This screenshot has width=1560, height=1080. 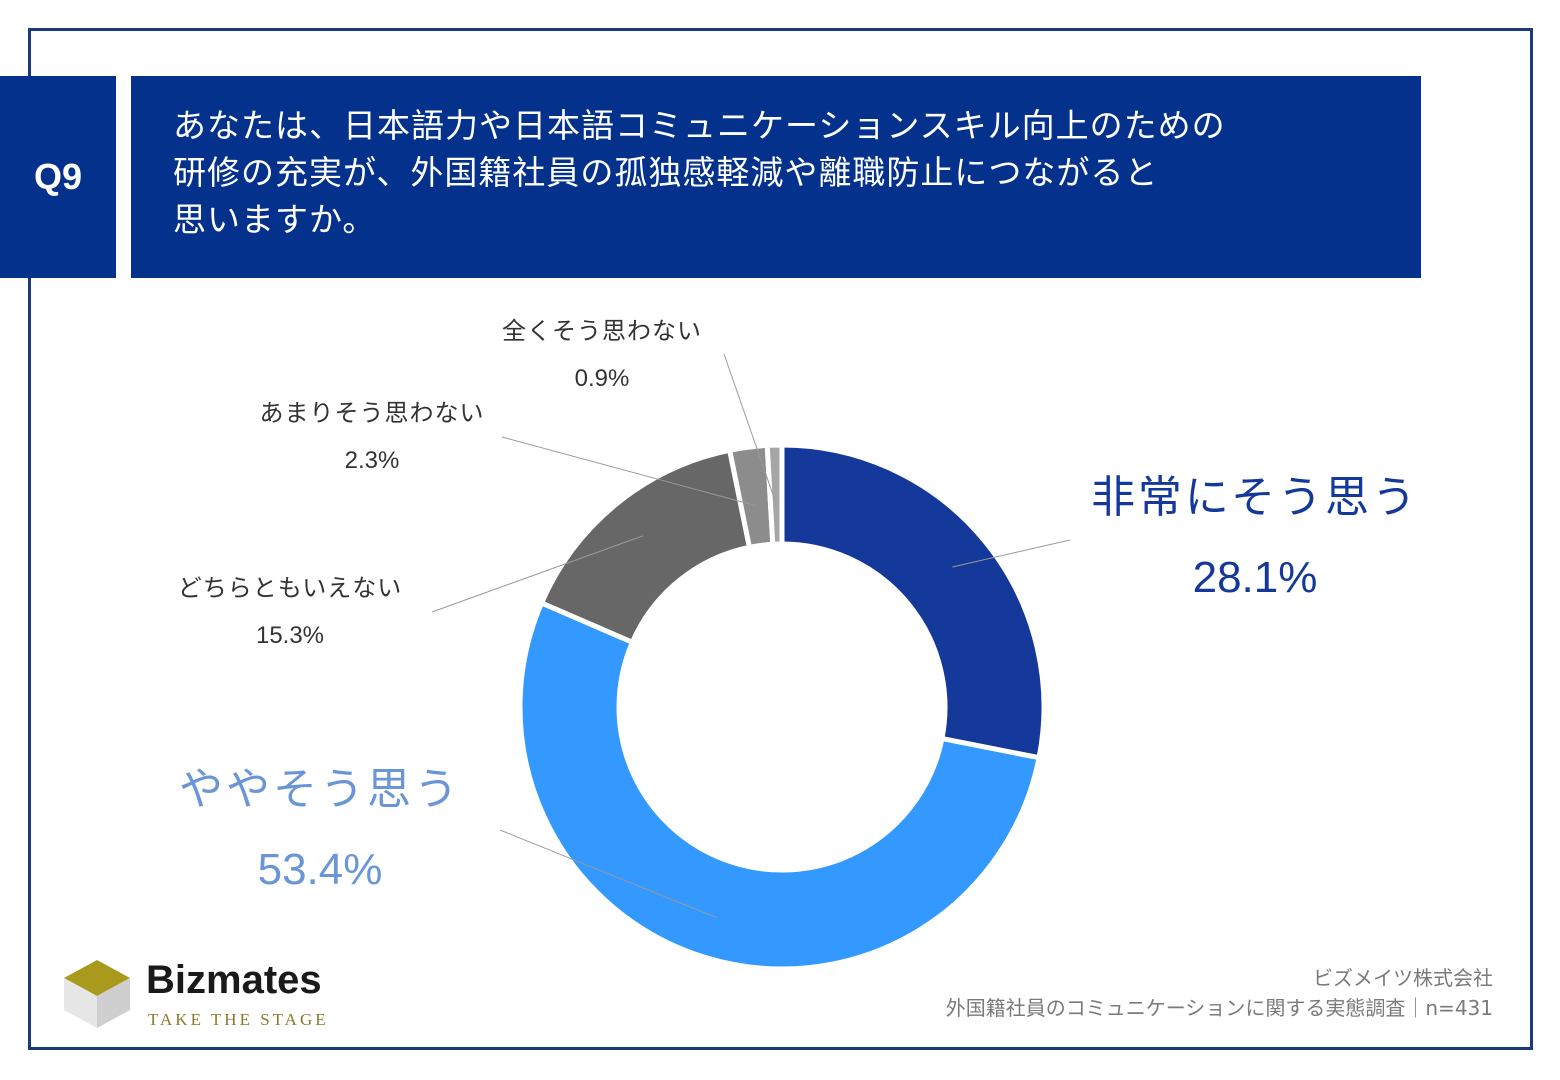 I want to click on label-somewhat: ややそう思う 53.4%, so click(x=320, y=830).